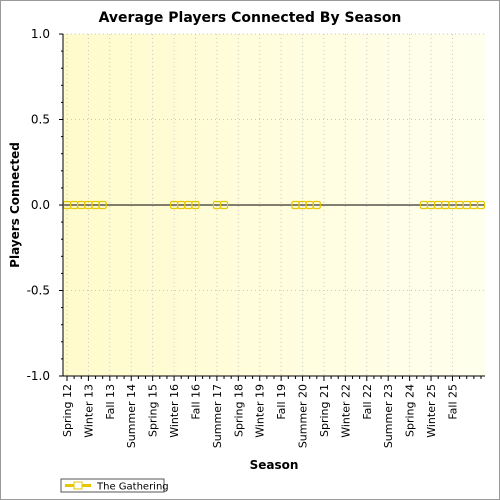 This screenshot has height=500, width=500. What do you see at coordinates (174, 411) in the screenshot?
I see `x-tick-label: Winter 16` at bounding box center [174, 411].